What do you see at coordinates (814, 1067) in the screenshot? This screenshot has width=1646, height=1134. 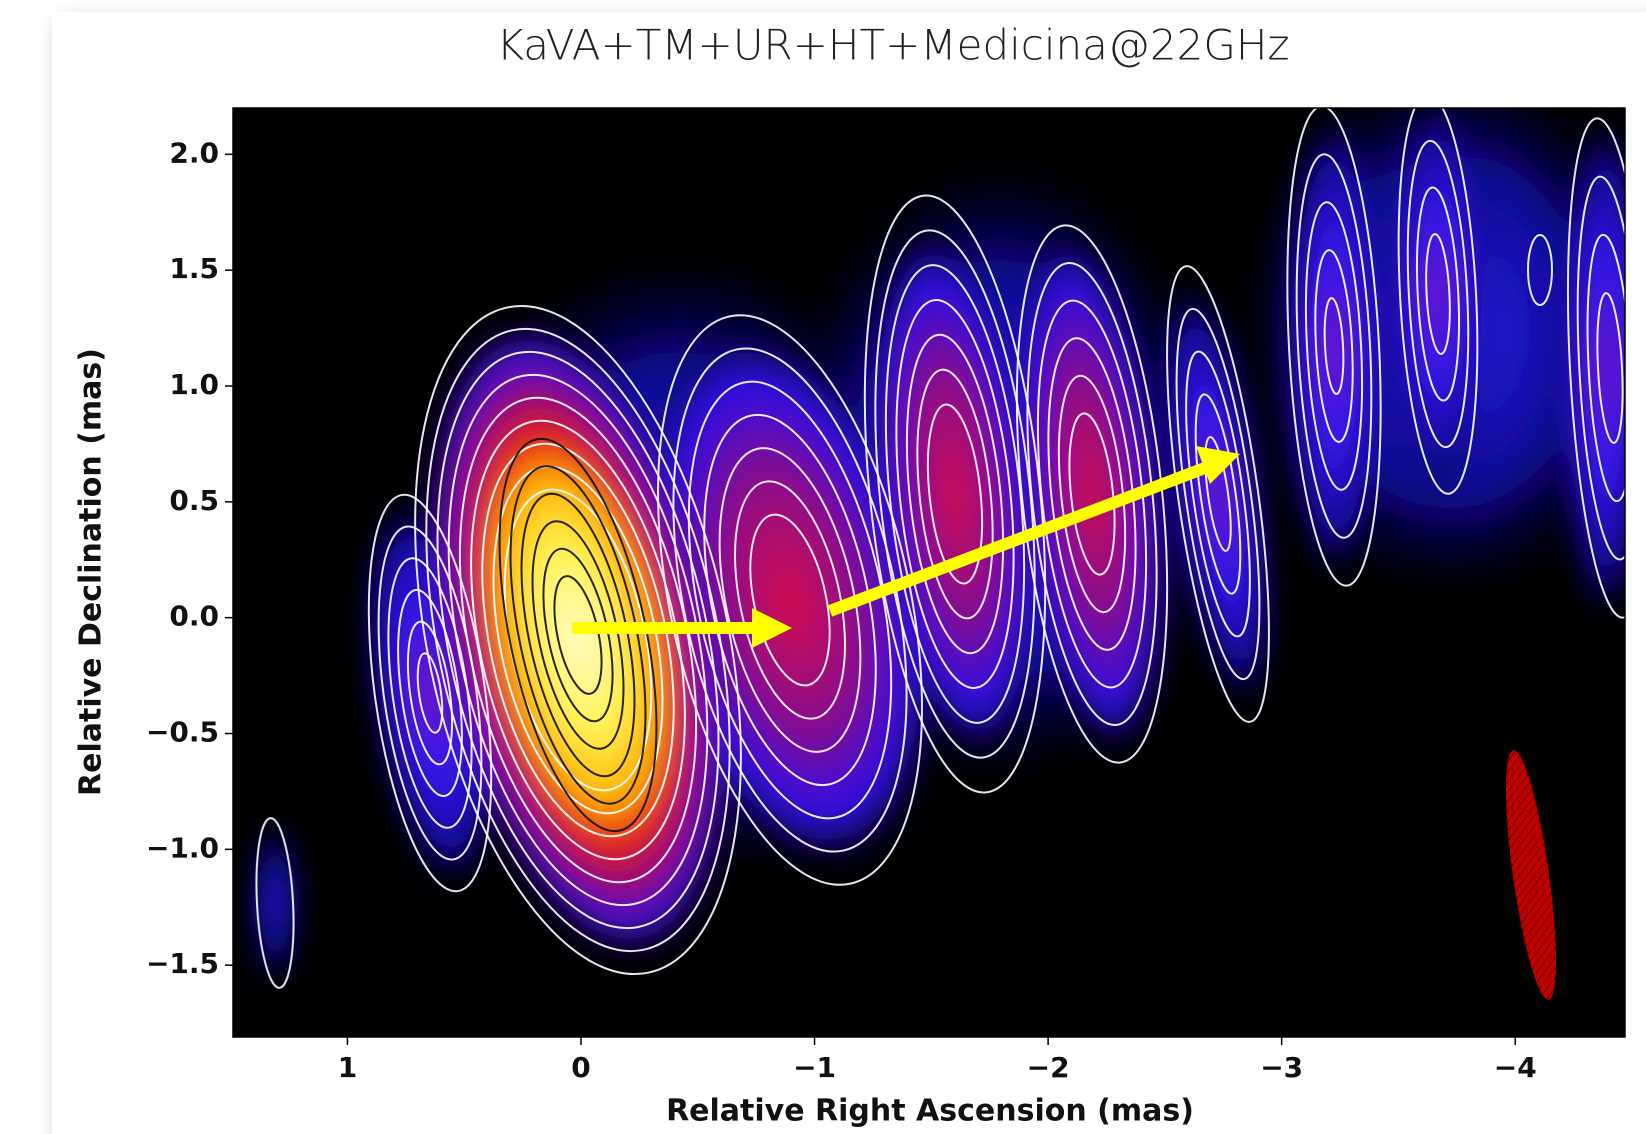 I see `x-tick-label: −1` at bounding box center [814, 1067].